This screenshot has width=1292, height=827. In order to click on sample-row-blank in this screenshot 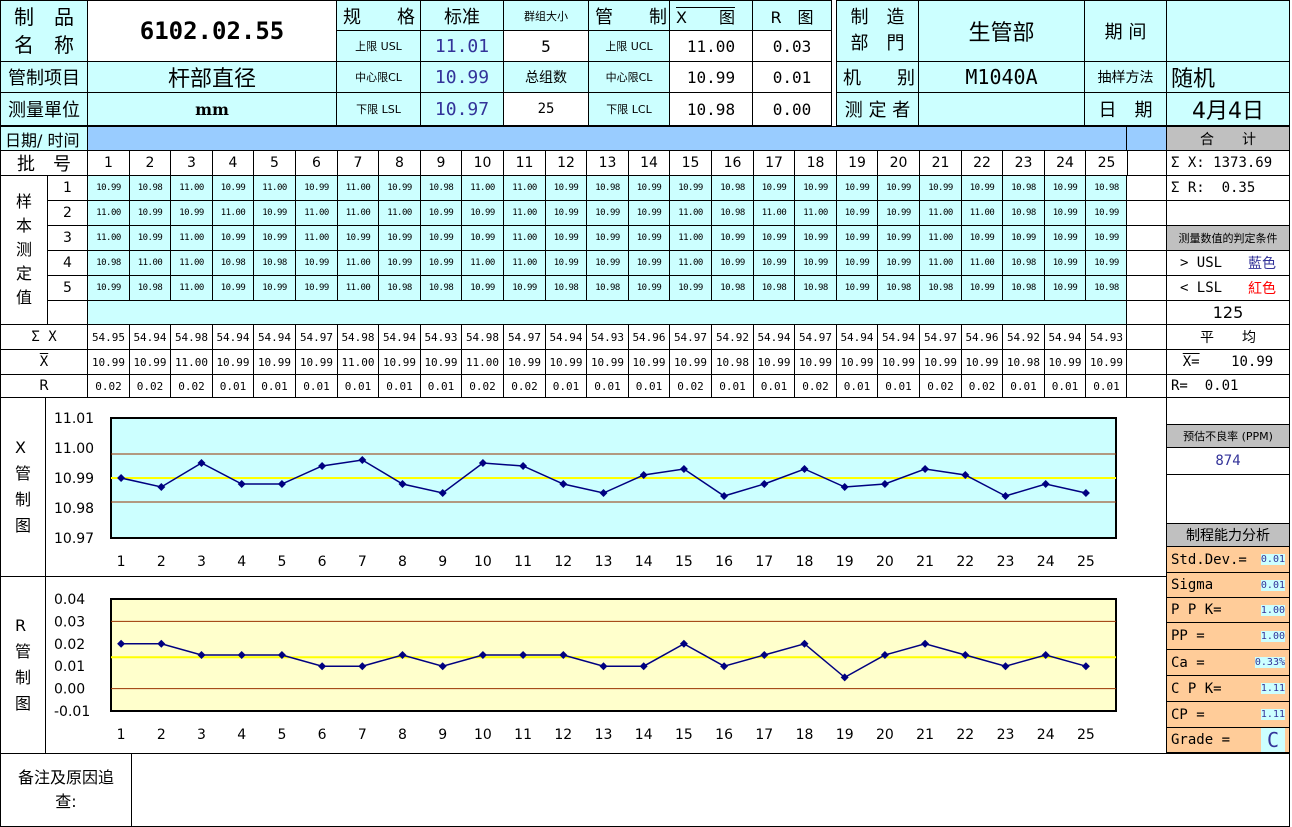, I will do `click(607, 312)`.